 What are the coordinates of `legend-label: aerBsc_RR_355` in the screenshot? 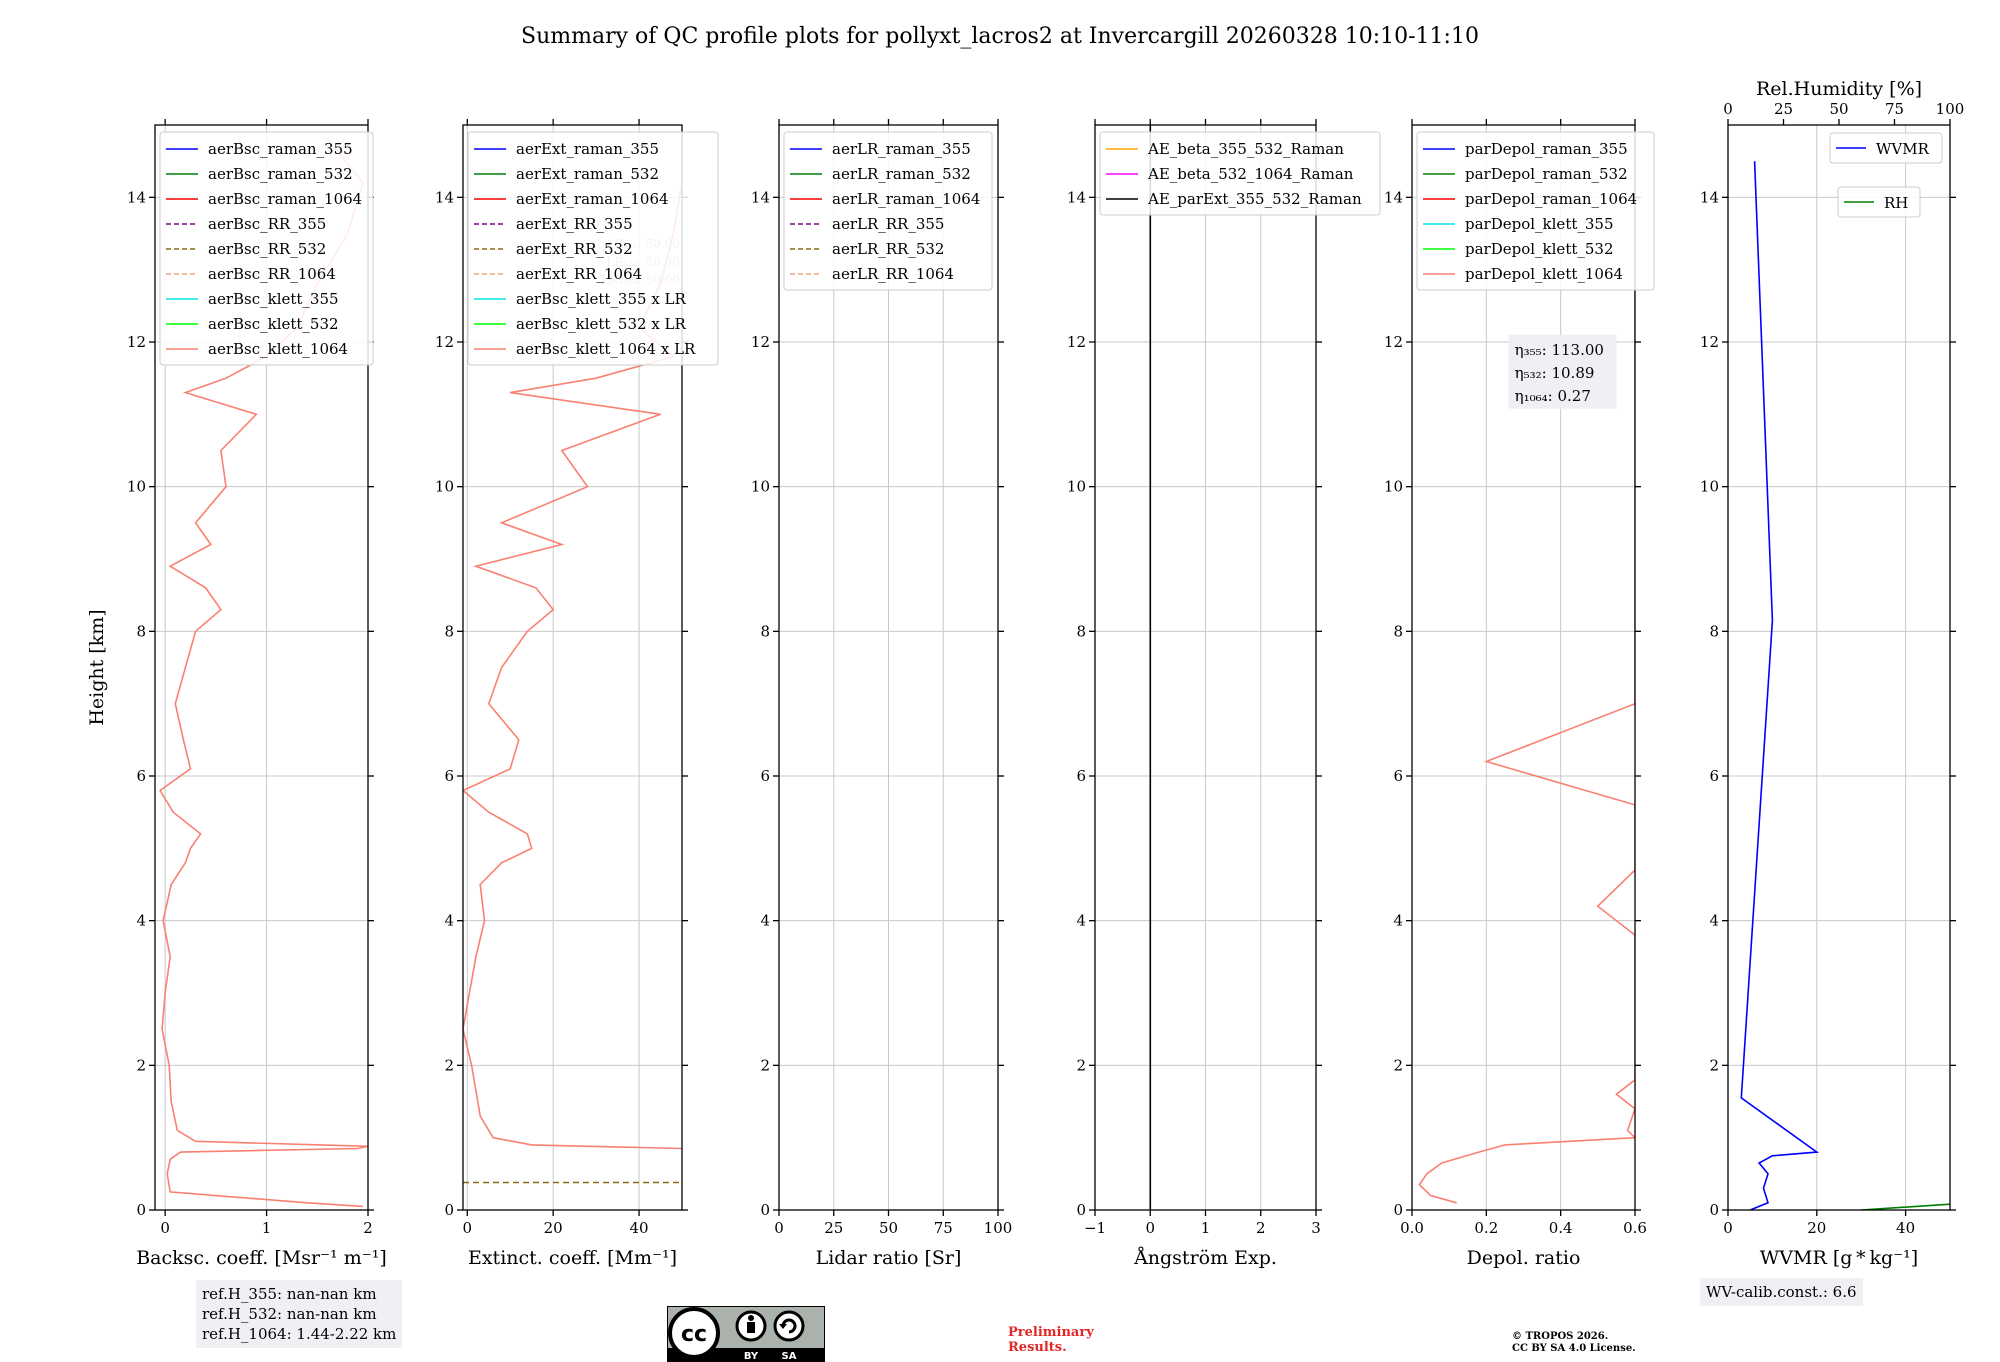 It's located at (267, 224).